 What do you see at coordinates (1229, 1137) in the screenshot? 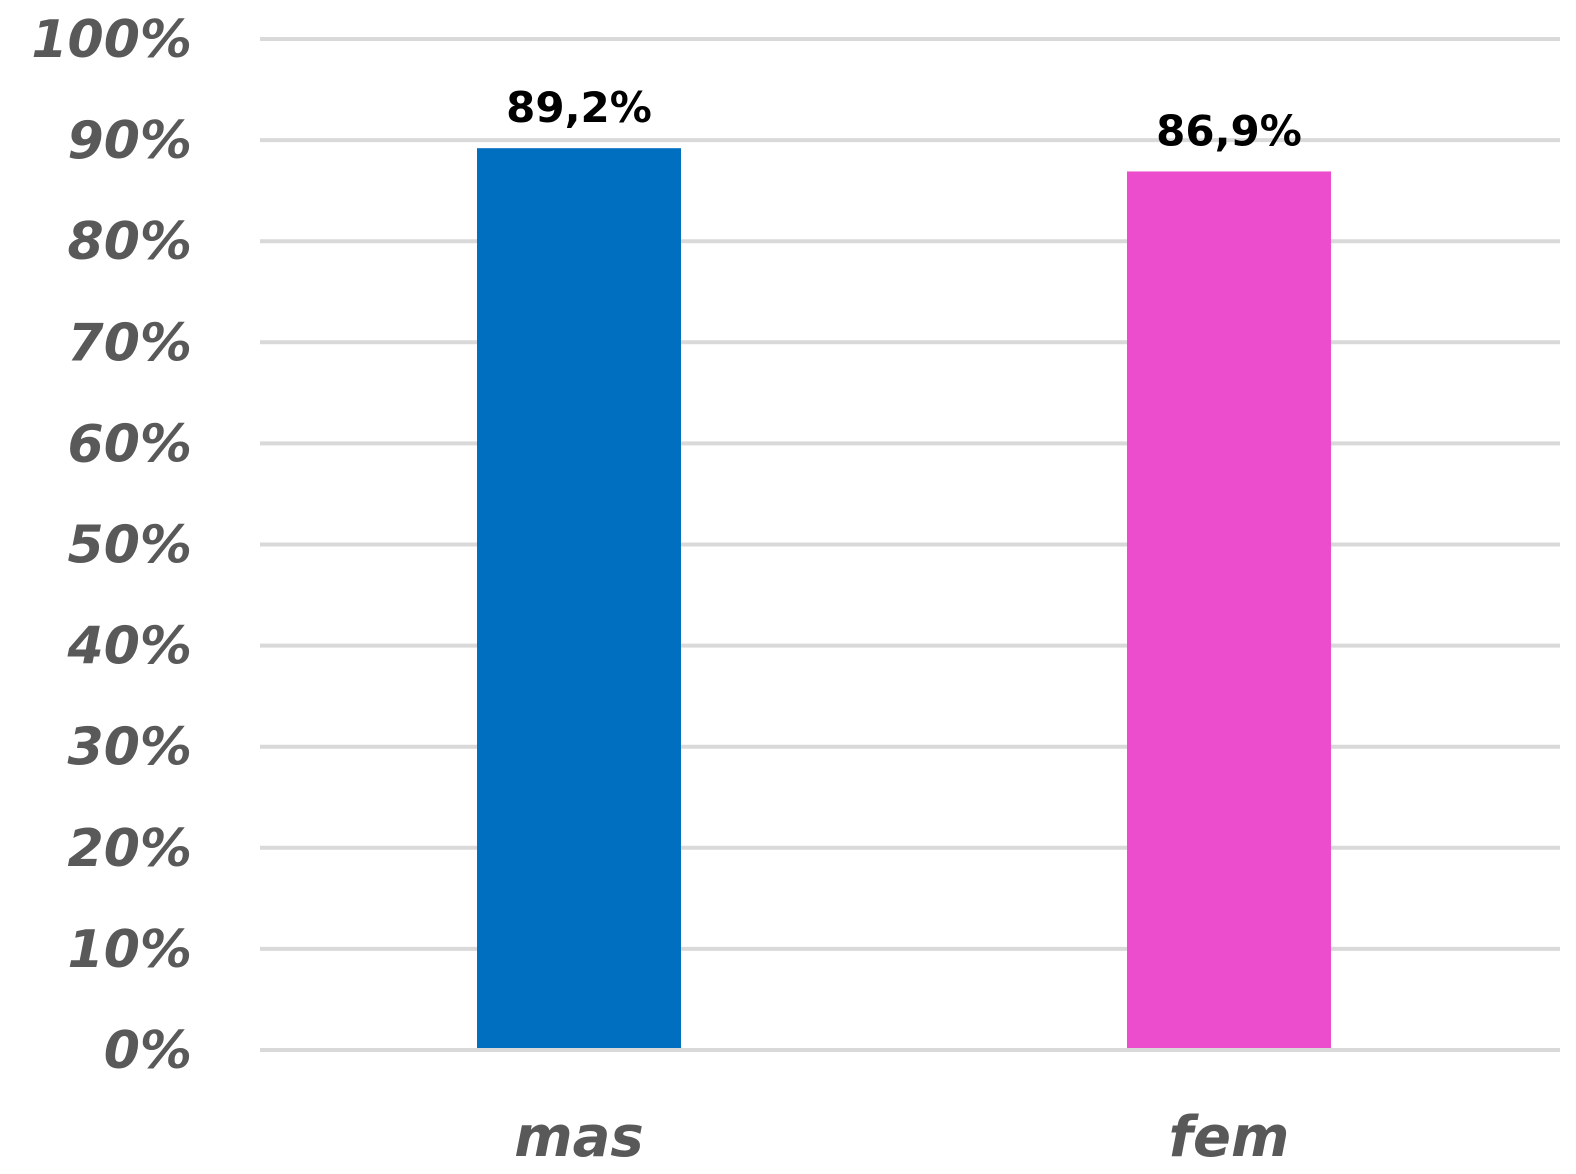
I see `x-tick-label-fem: fem` at bounding box center [1229, 1137].